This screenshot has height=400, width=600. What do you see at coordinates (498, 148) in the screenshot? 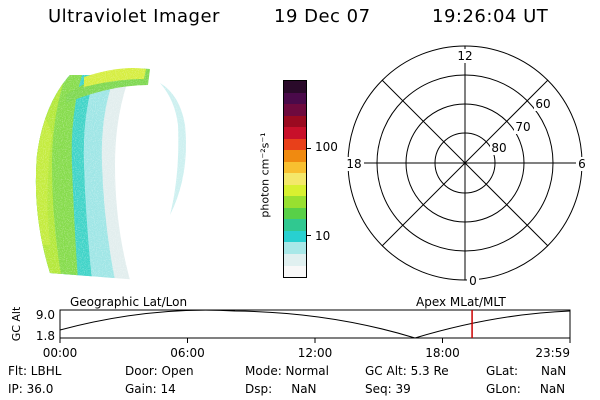
I see `mlat-label-80: 80` at bounding box center [498, 148].